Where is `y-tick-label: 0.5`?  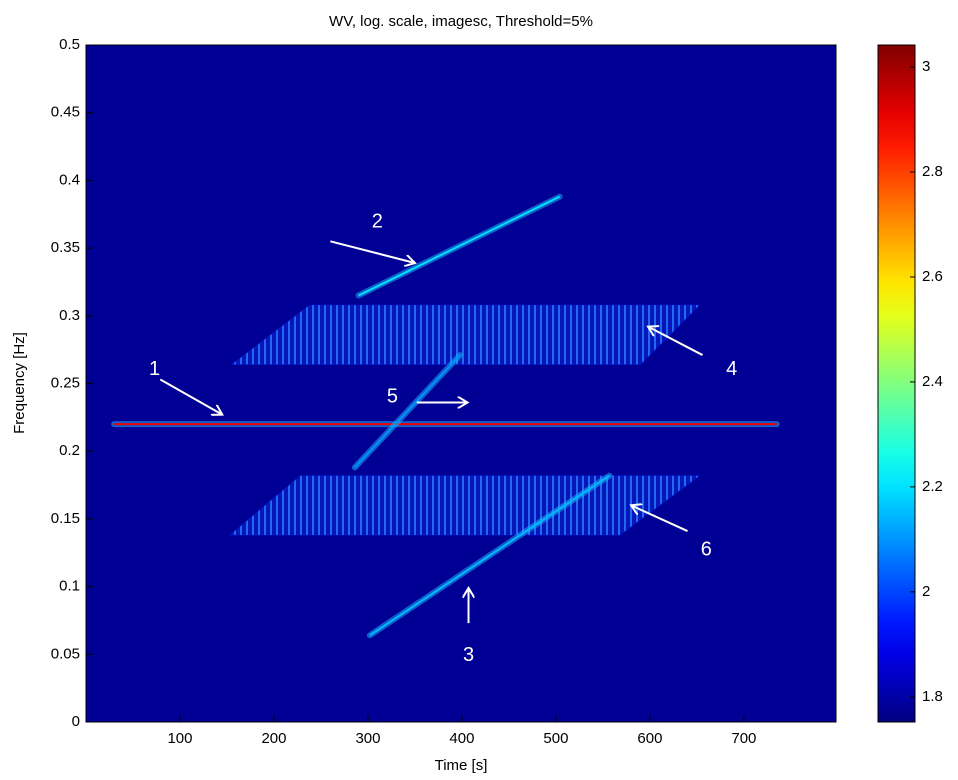
y-tick-label: 0.5 is located at coordinates (69, 44).